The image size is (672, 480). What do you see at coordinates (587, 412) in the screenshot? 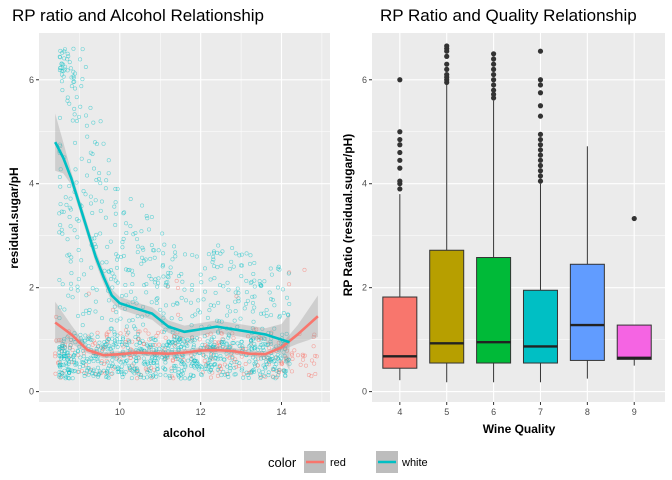
I see `right-x-tick-label: 8` at bounding box center [587, 412].